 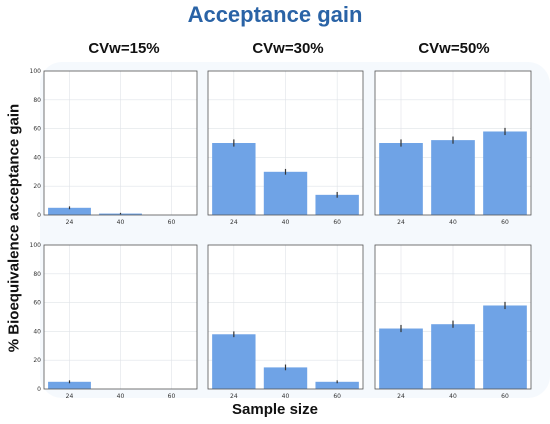 What do you see at coordinates (288, 48) in the screenshot?
I see `column-title-cv30: CVw=30%` at bounding box center [288, 48].